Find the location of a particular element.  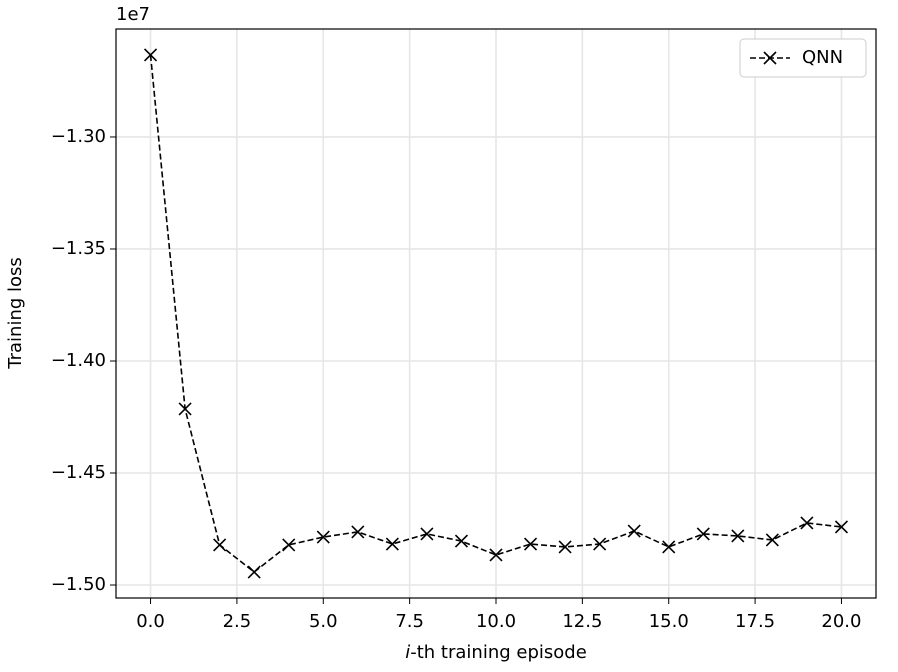

y-tick-label: −1.45 is located at coordinates (78, 472).